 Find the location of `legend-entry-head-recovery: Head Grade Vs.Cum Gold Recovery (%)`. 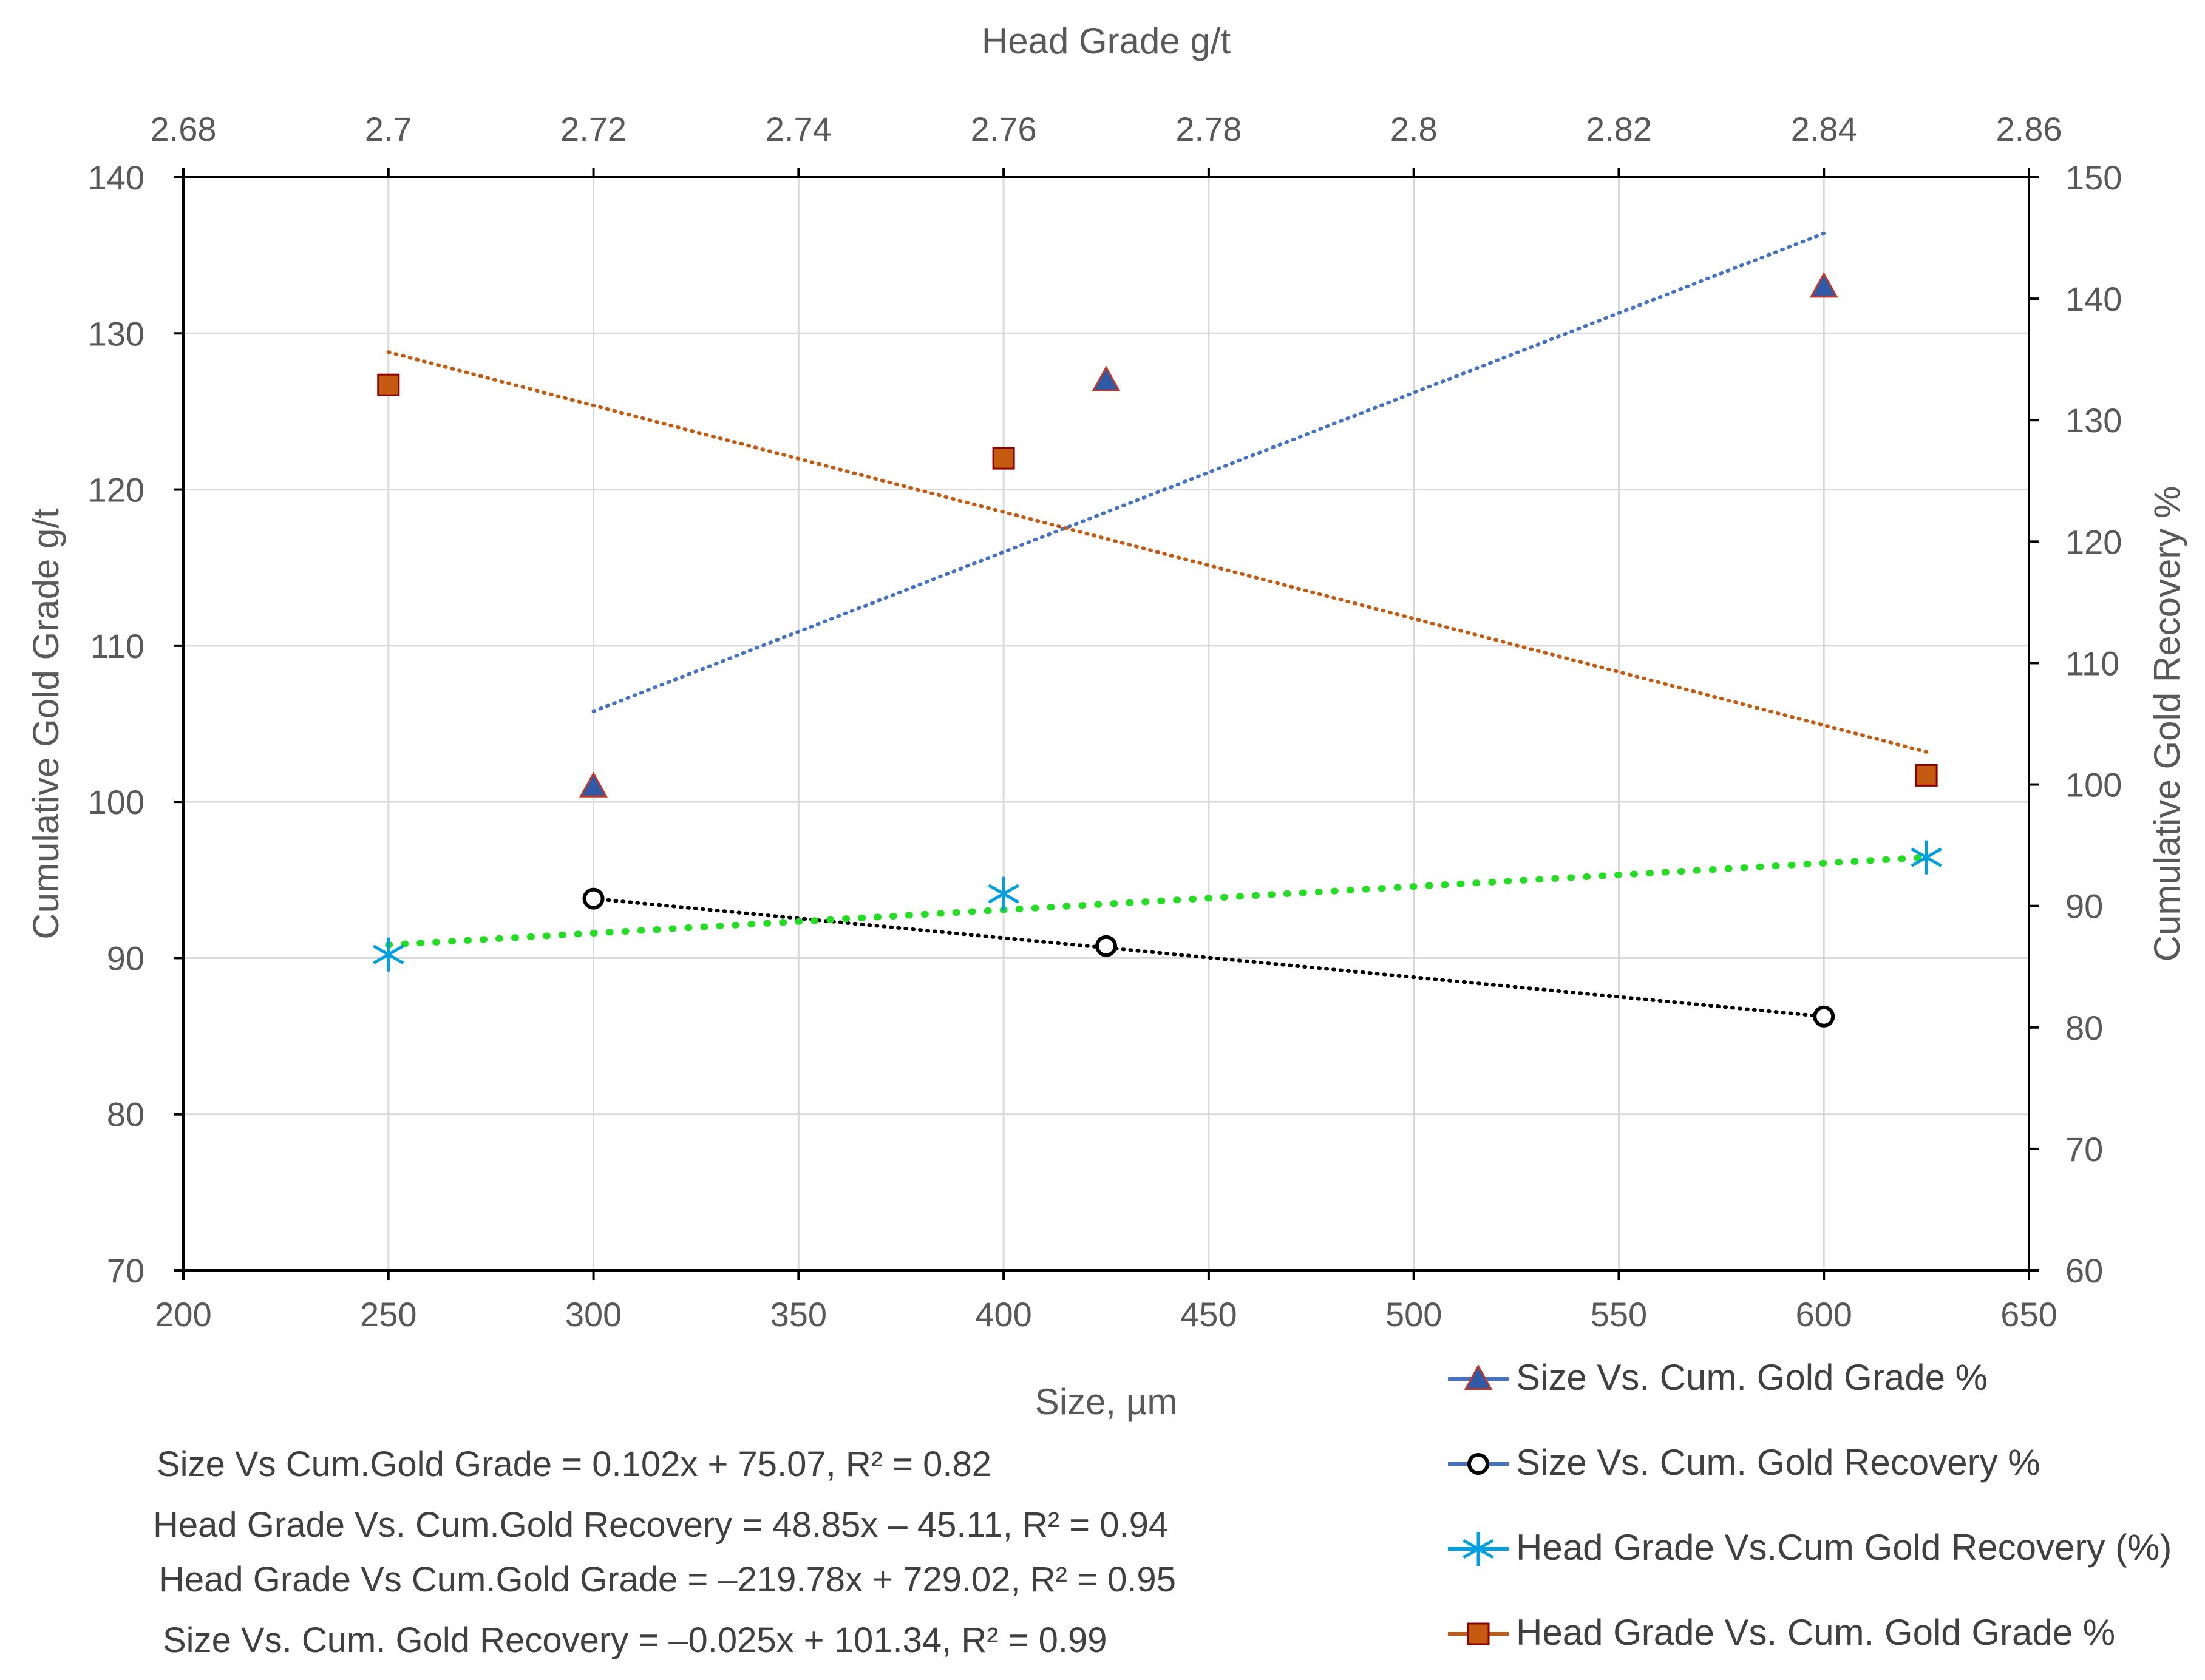

legend-entry-head-recovery: Head Grade Vs.Cum Gold Recovery (%) is located at coordinates (1810, 1547).